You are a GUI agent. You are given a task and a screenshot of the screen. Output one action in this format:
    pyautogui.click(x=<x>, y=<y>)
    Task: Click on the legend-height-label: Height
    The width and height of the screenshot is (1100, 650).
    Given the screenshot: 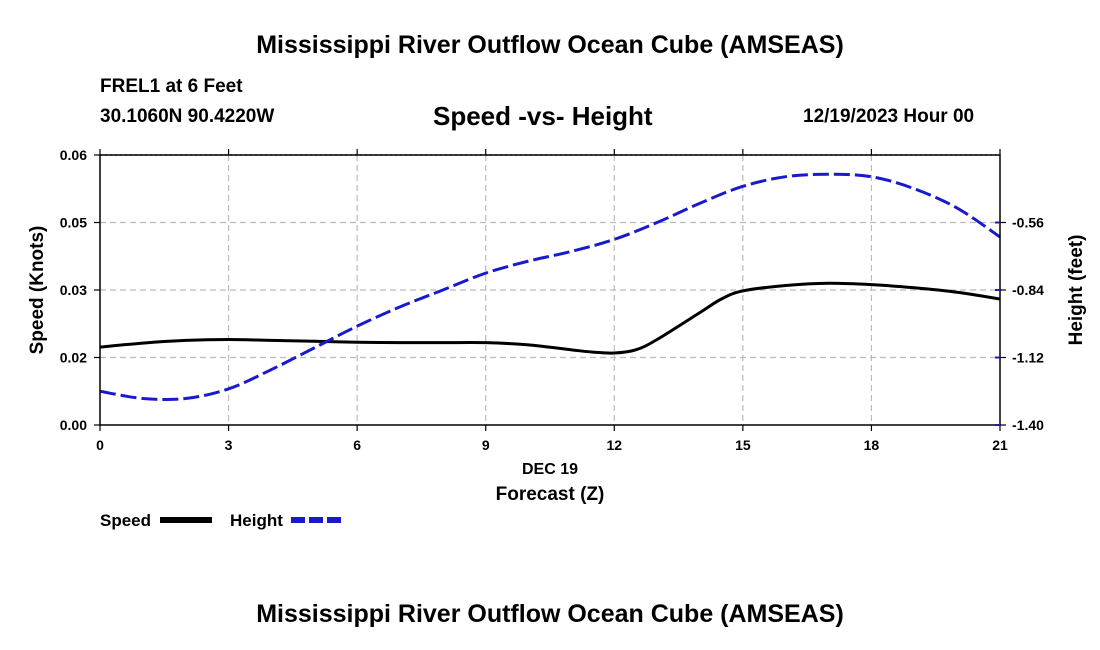 What is the action you would take?
    pyautogui.click(x=256, y=520)
    